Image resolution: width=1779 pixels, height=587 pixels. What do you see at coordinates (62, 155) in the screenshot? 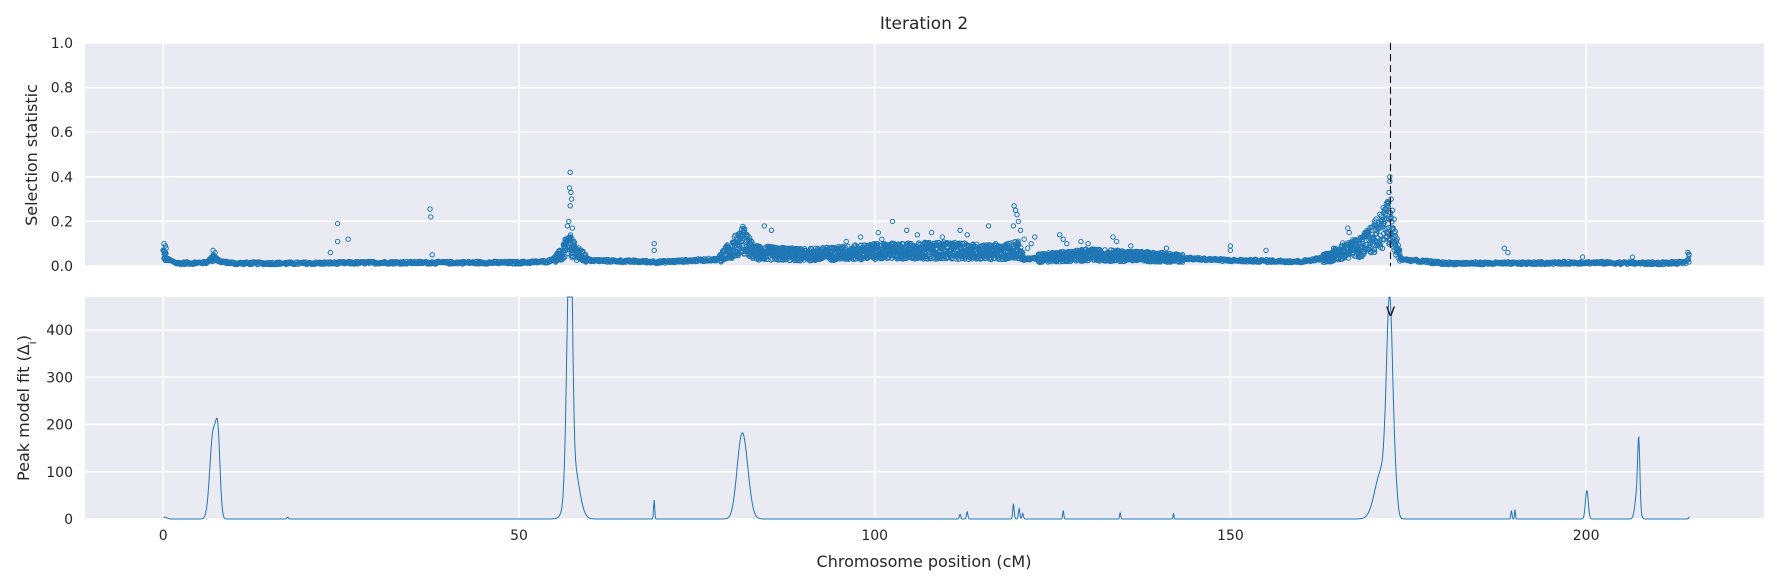
I see `top-y-ticks: 0.0 0.2 0.4 0.6 0.8 1.0` at bounding box center [62, 155].